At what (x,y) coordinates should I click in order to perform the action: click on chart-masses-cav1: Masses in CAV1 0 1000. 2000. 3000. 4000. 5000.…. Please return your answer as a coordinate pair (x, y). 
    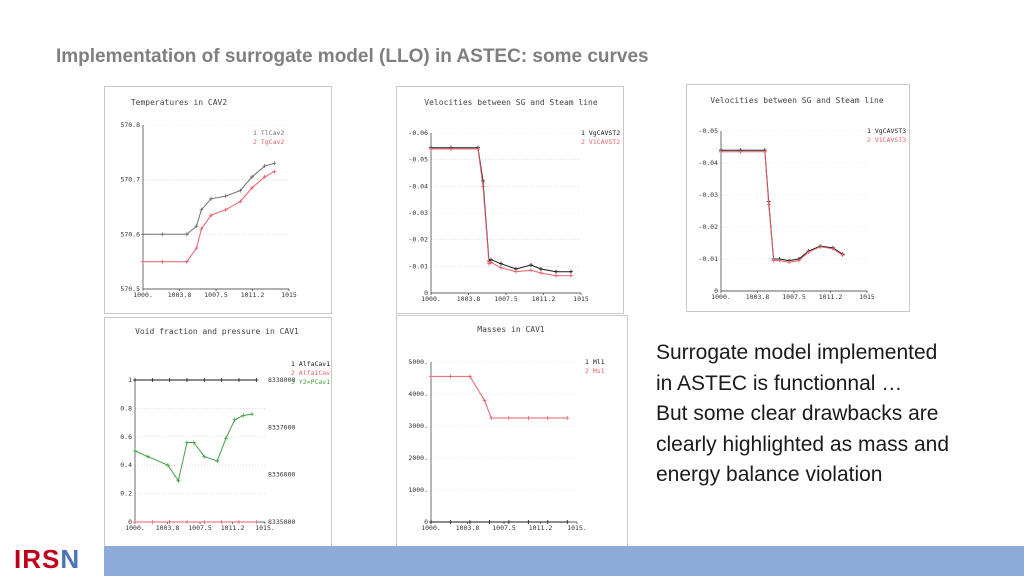
    Looking at the image, I should click on (512, 431).